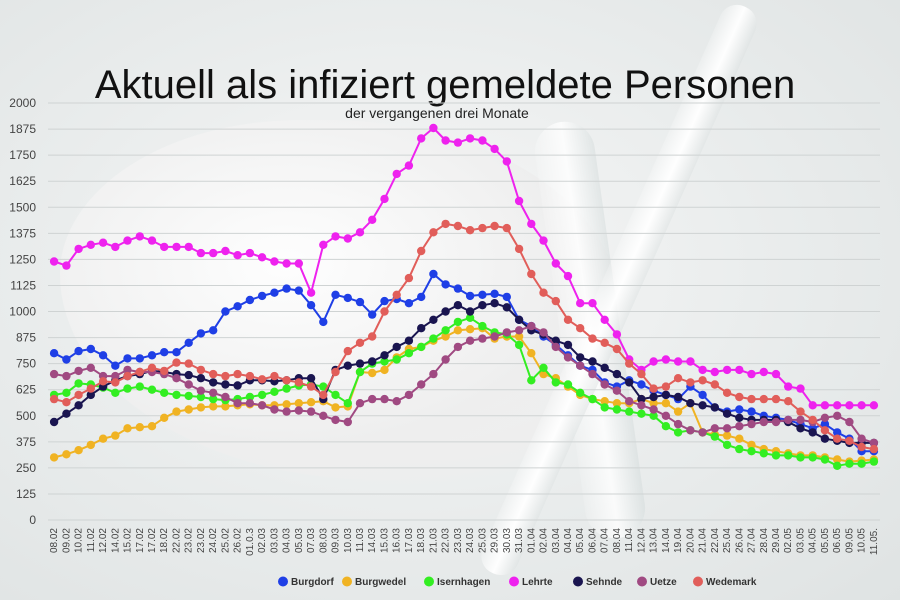  What do you see at coordinates (213, 540) in the screenshot?
I see `x-tick-label: 24.02` at bounding box center [213, 540].